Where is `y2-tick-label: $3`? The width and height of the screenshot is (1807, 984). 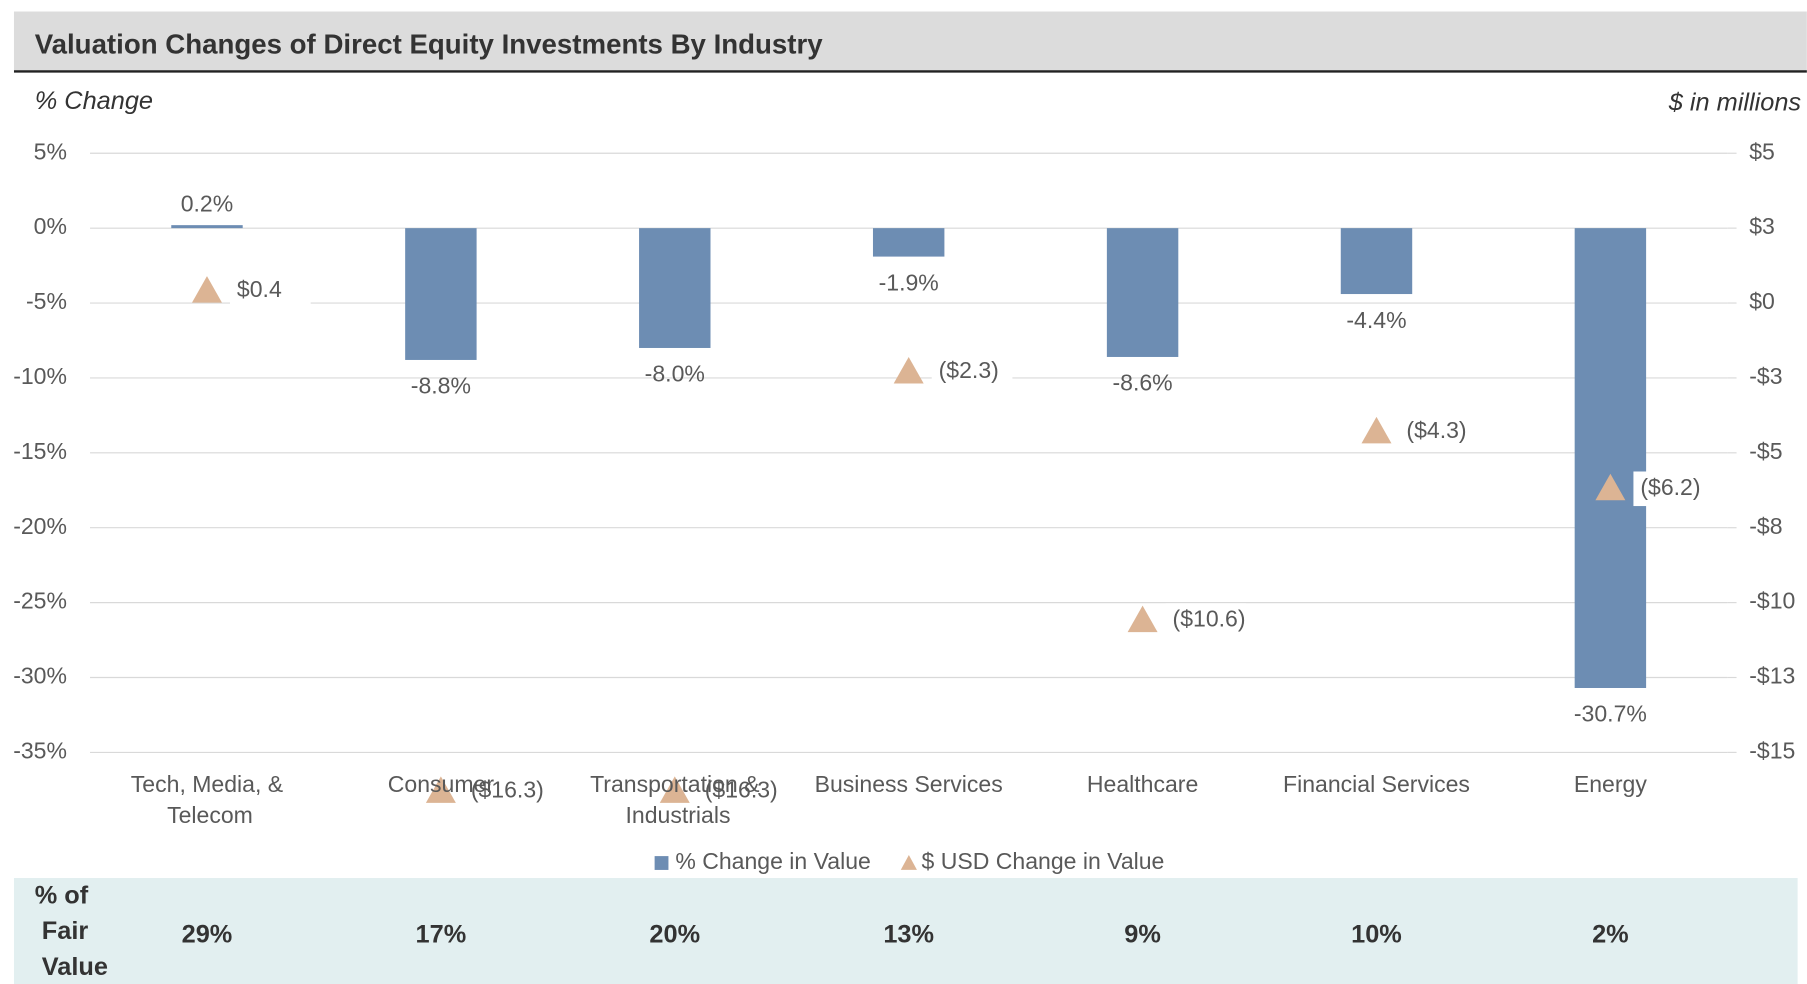
y2-tick-label: $3 is located at coordinates (1762, 226).